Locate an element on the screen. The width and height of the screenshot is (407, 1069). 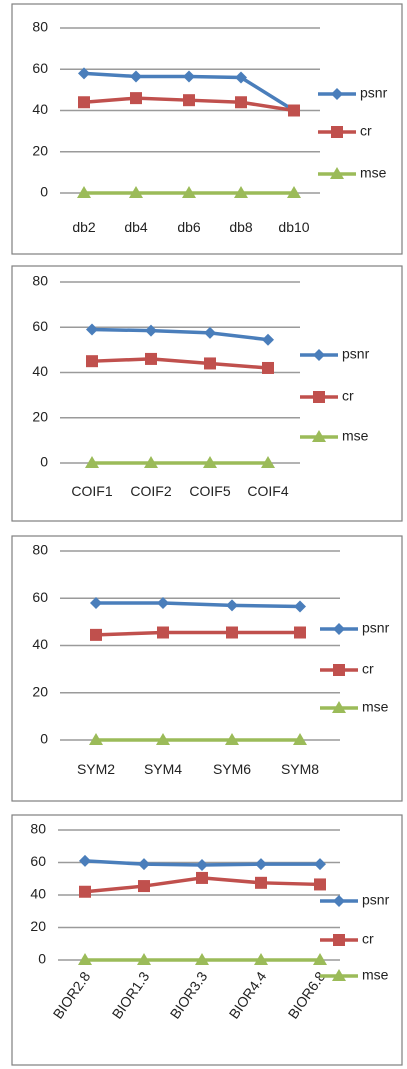
series-psnr is located at coordinates (180, 334).